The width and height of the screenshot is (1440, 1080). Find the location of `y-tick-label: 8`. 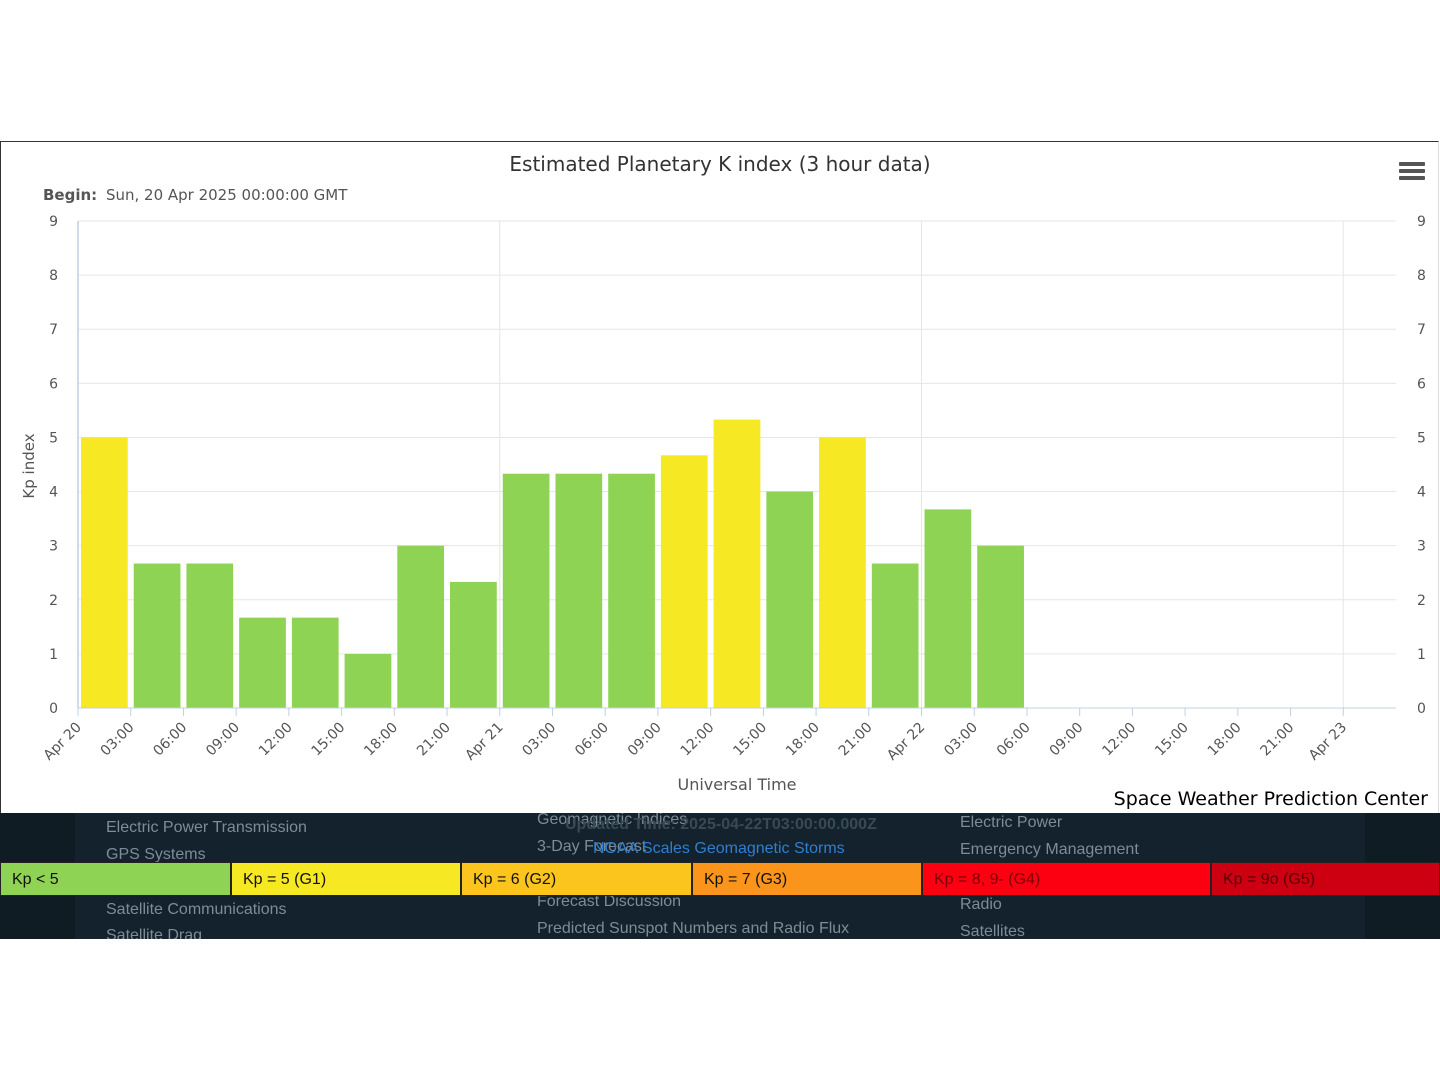

y-tick-label: 8 is located at coordinates (53, 276).